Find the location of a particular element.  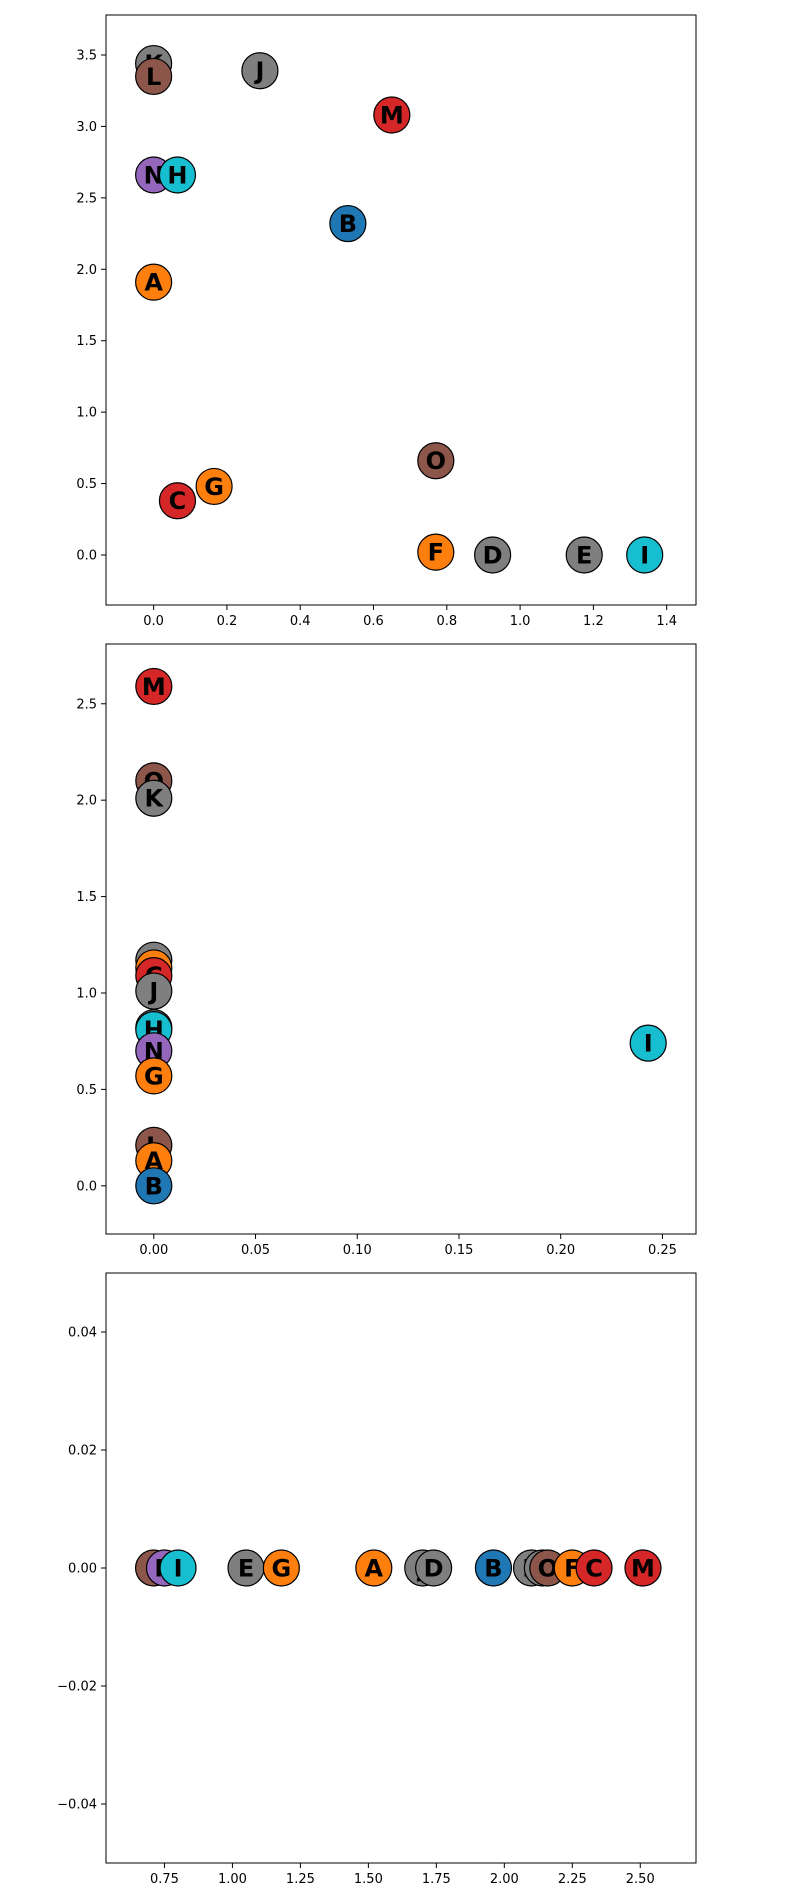

point-f: F is located at coordinates (436, 552).